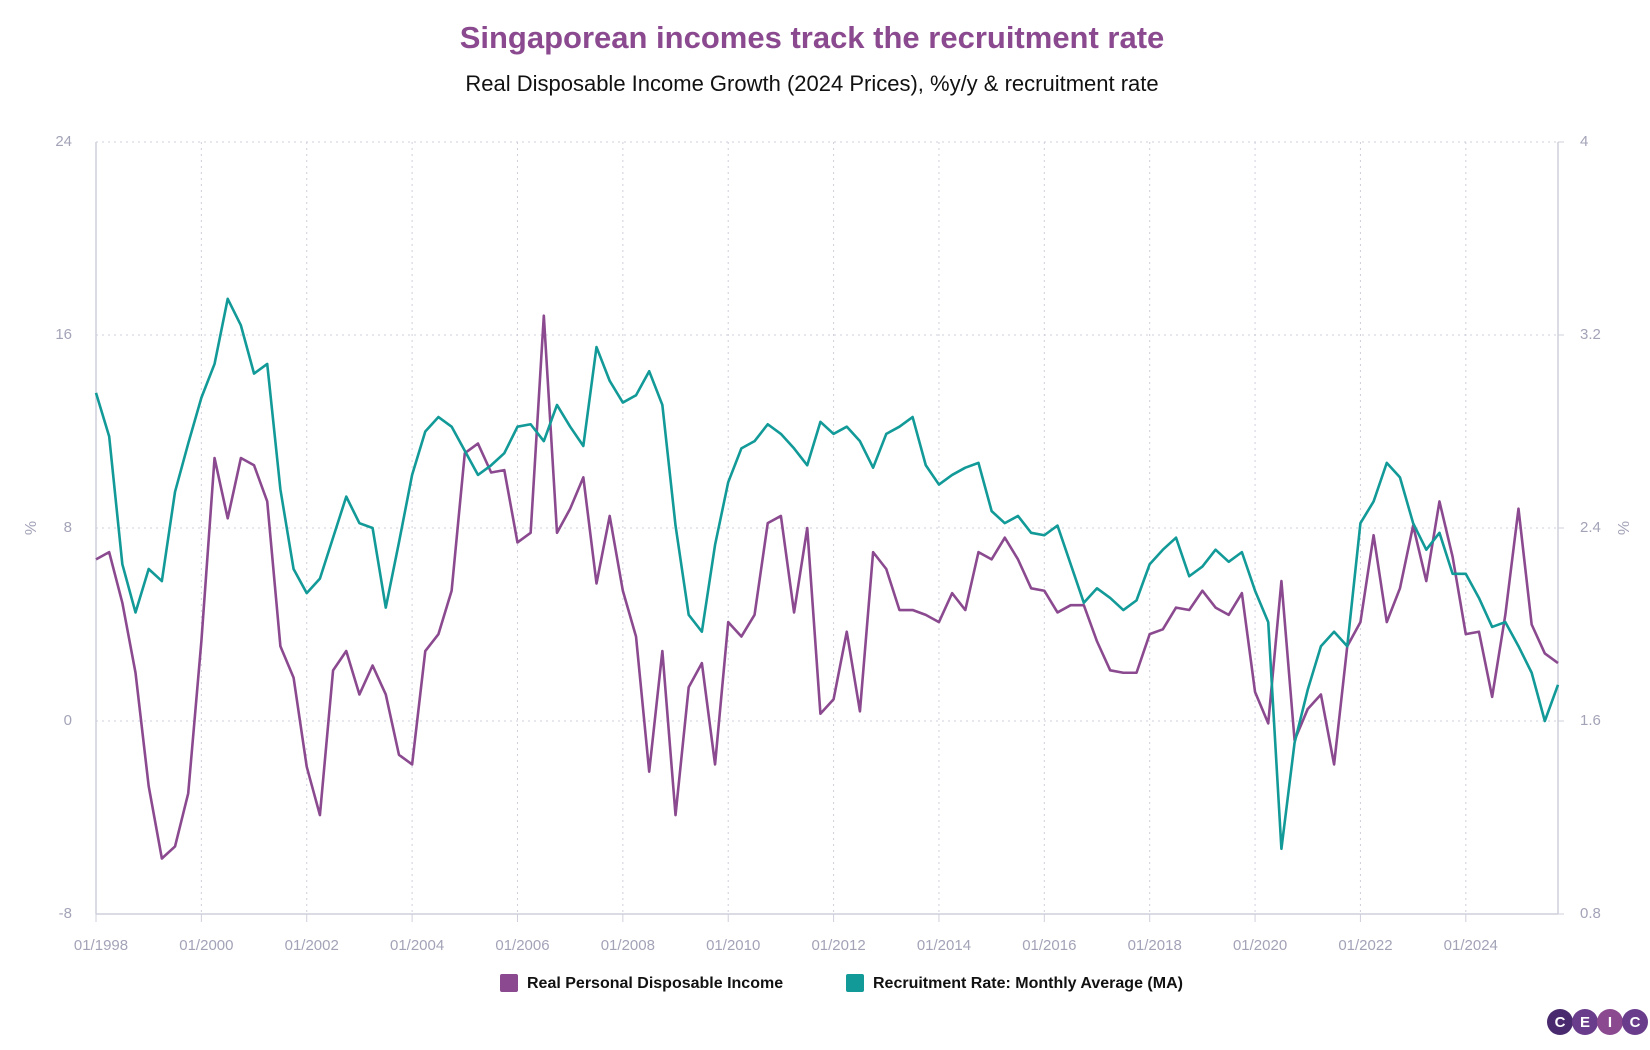 The height and width of the screenshot is (1050, 1650). I want to click on y2-tick-label: 2.4, so click(1590, 527).